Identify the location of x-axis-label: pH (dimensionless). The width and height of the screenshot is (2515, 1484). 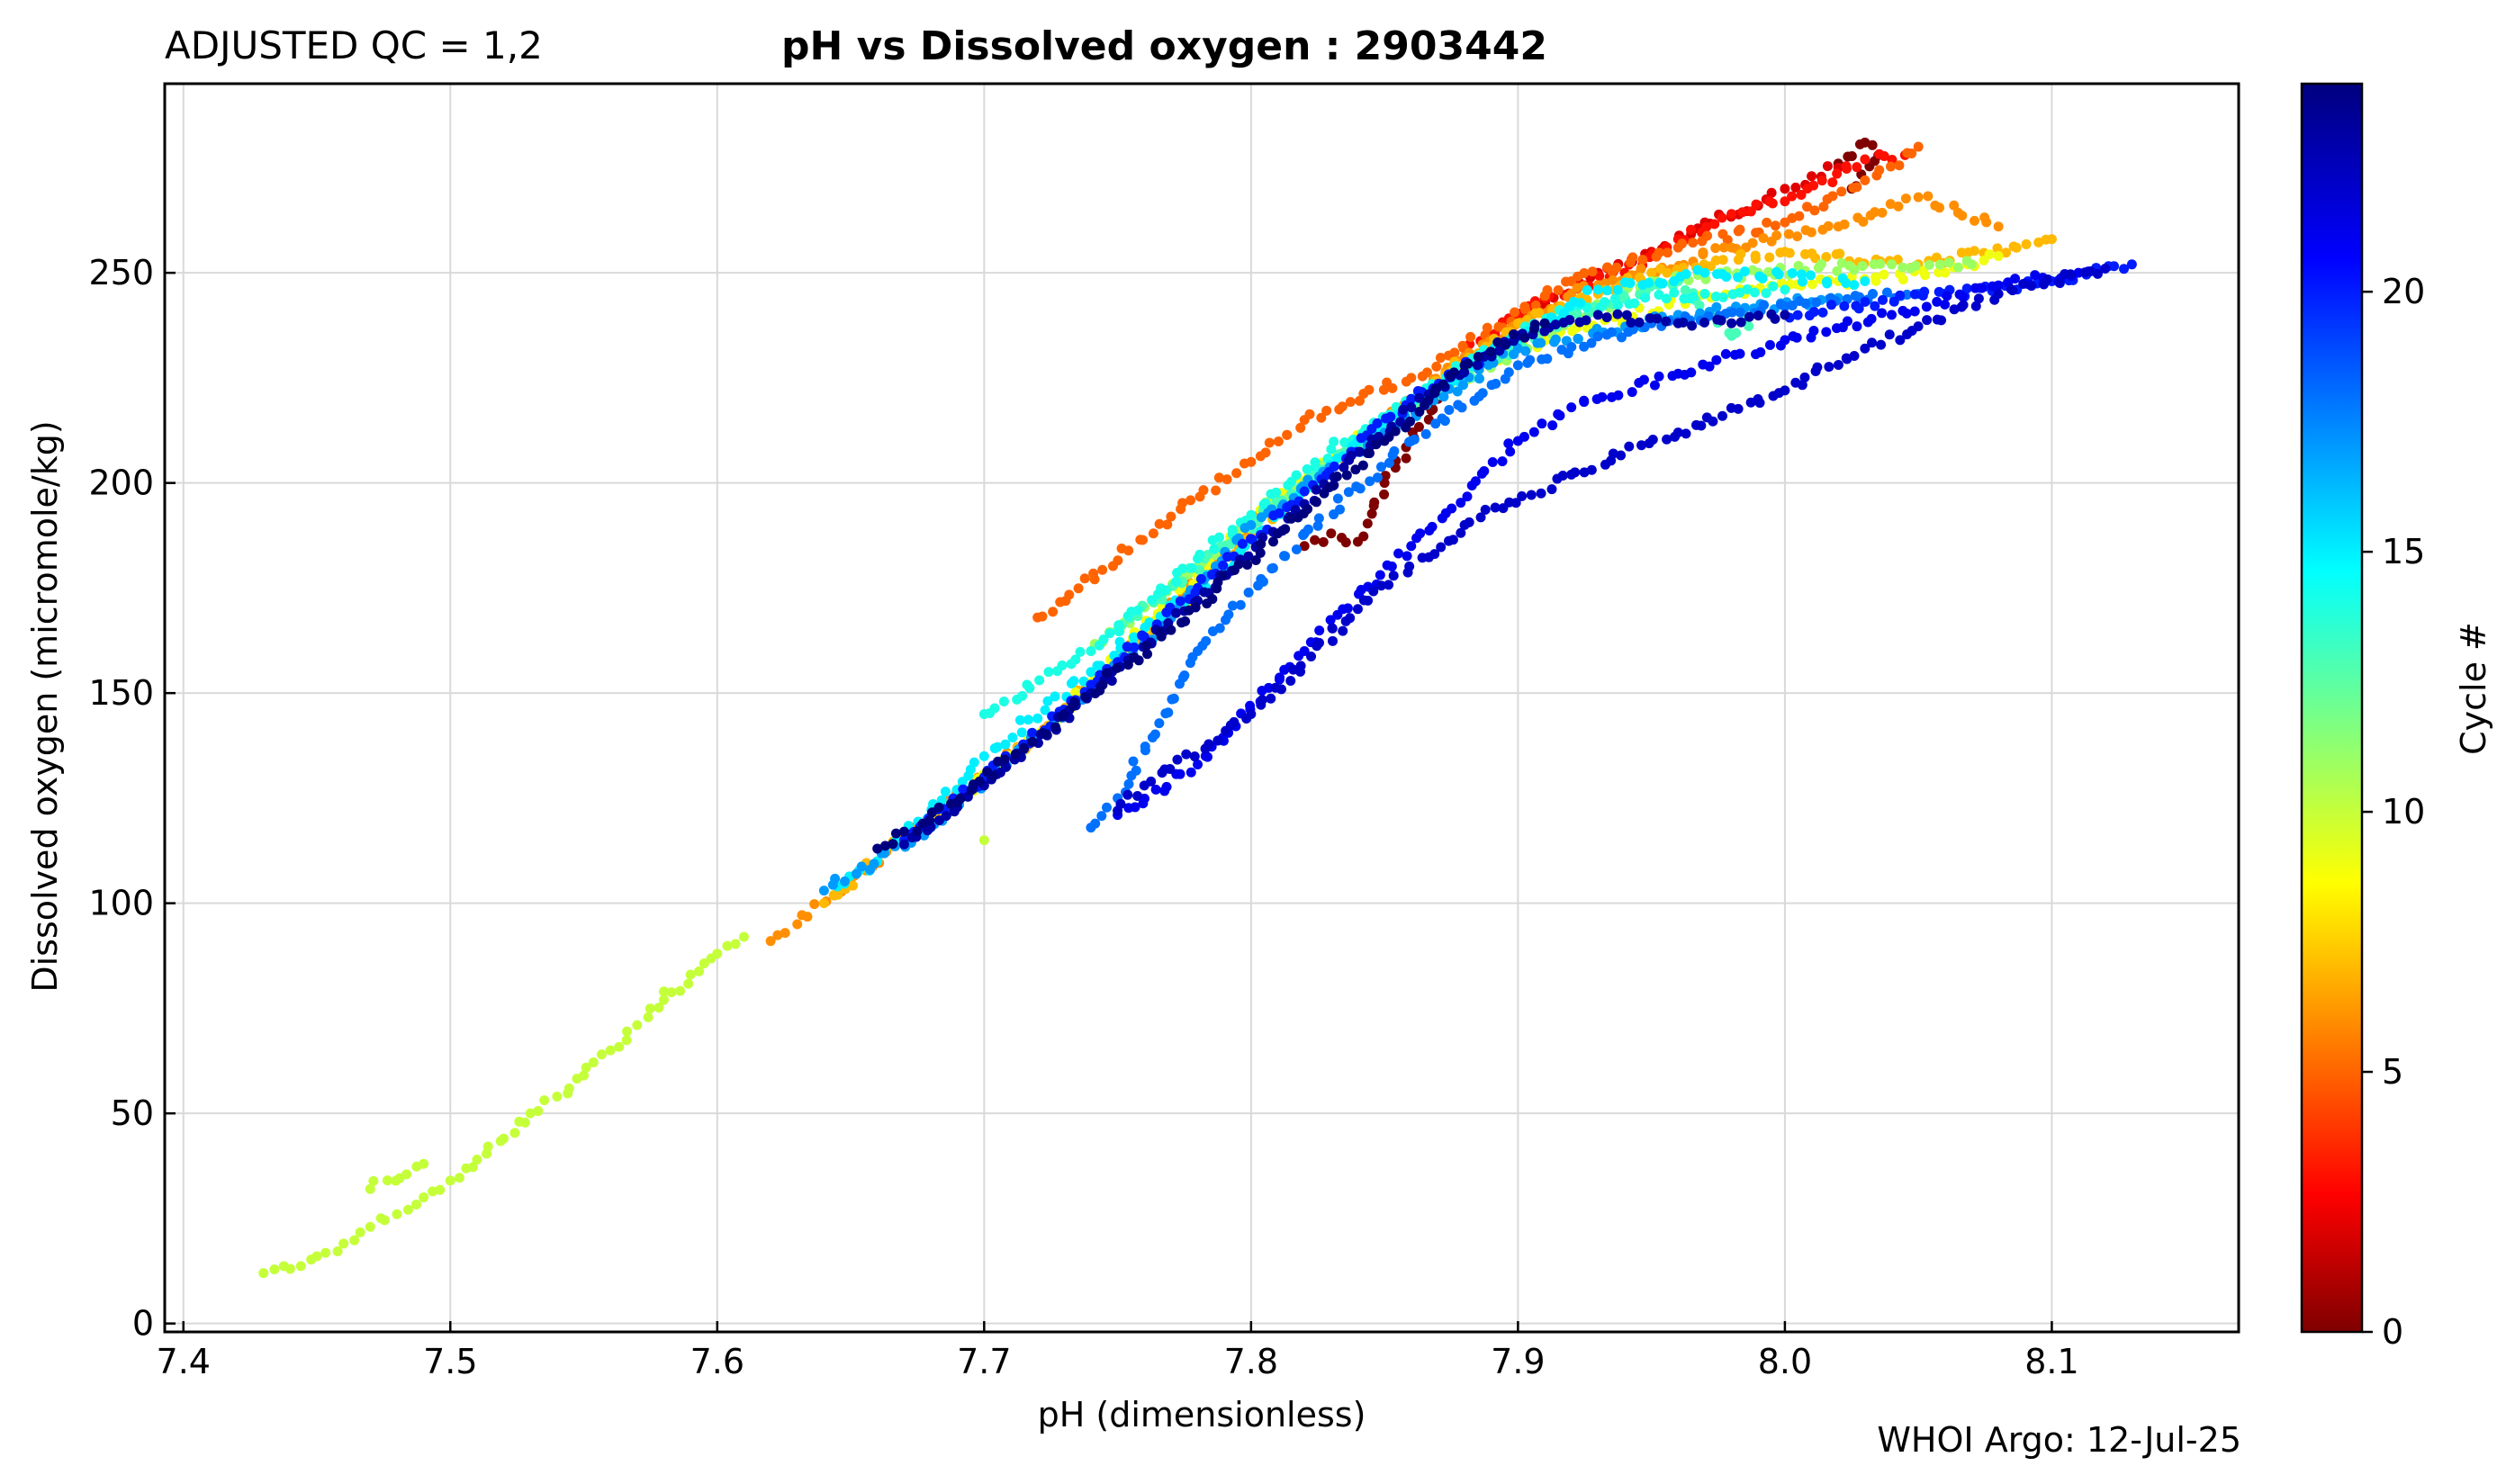
(1201, 1415).